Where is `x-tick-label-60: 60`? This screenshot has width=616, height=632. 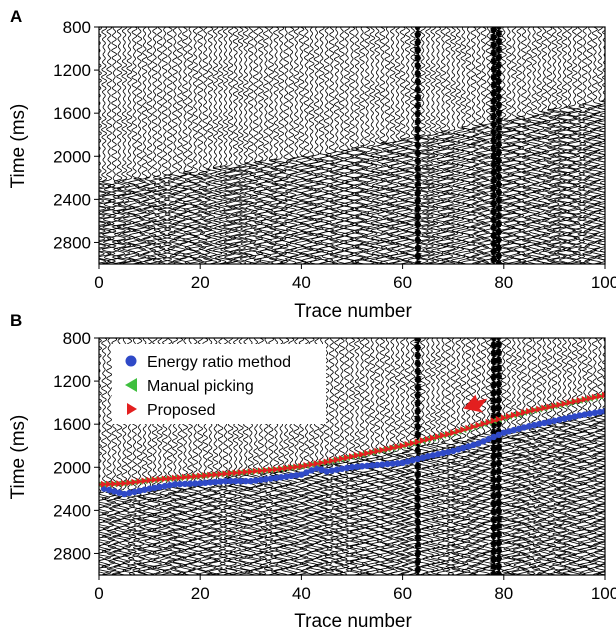
x-tick-label-60: 60 is located at coordinates (402, 593).